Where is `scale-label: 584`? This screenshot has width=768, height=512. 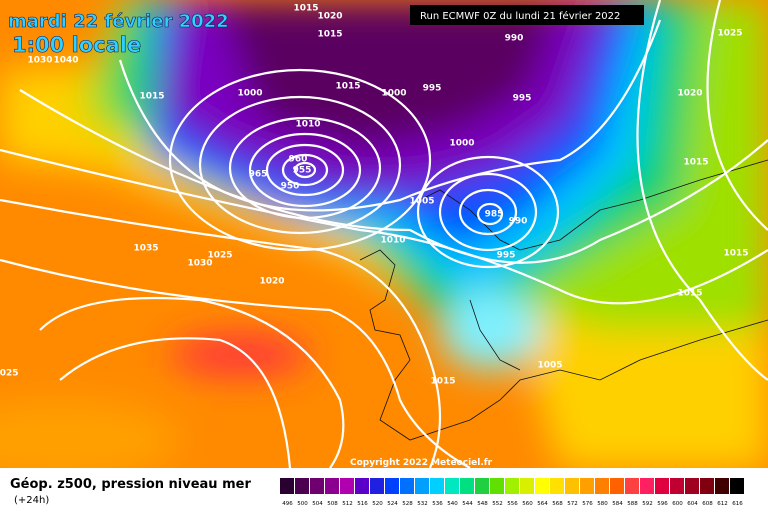
scale-label: 584 is located at coordinates (617, 504).